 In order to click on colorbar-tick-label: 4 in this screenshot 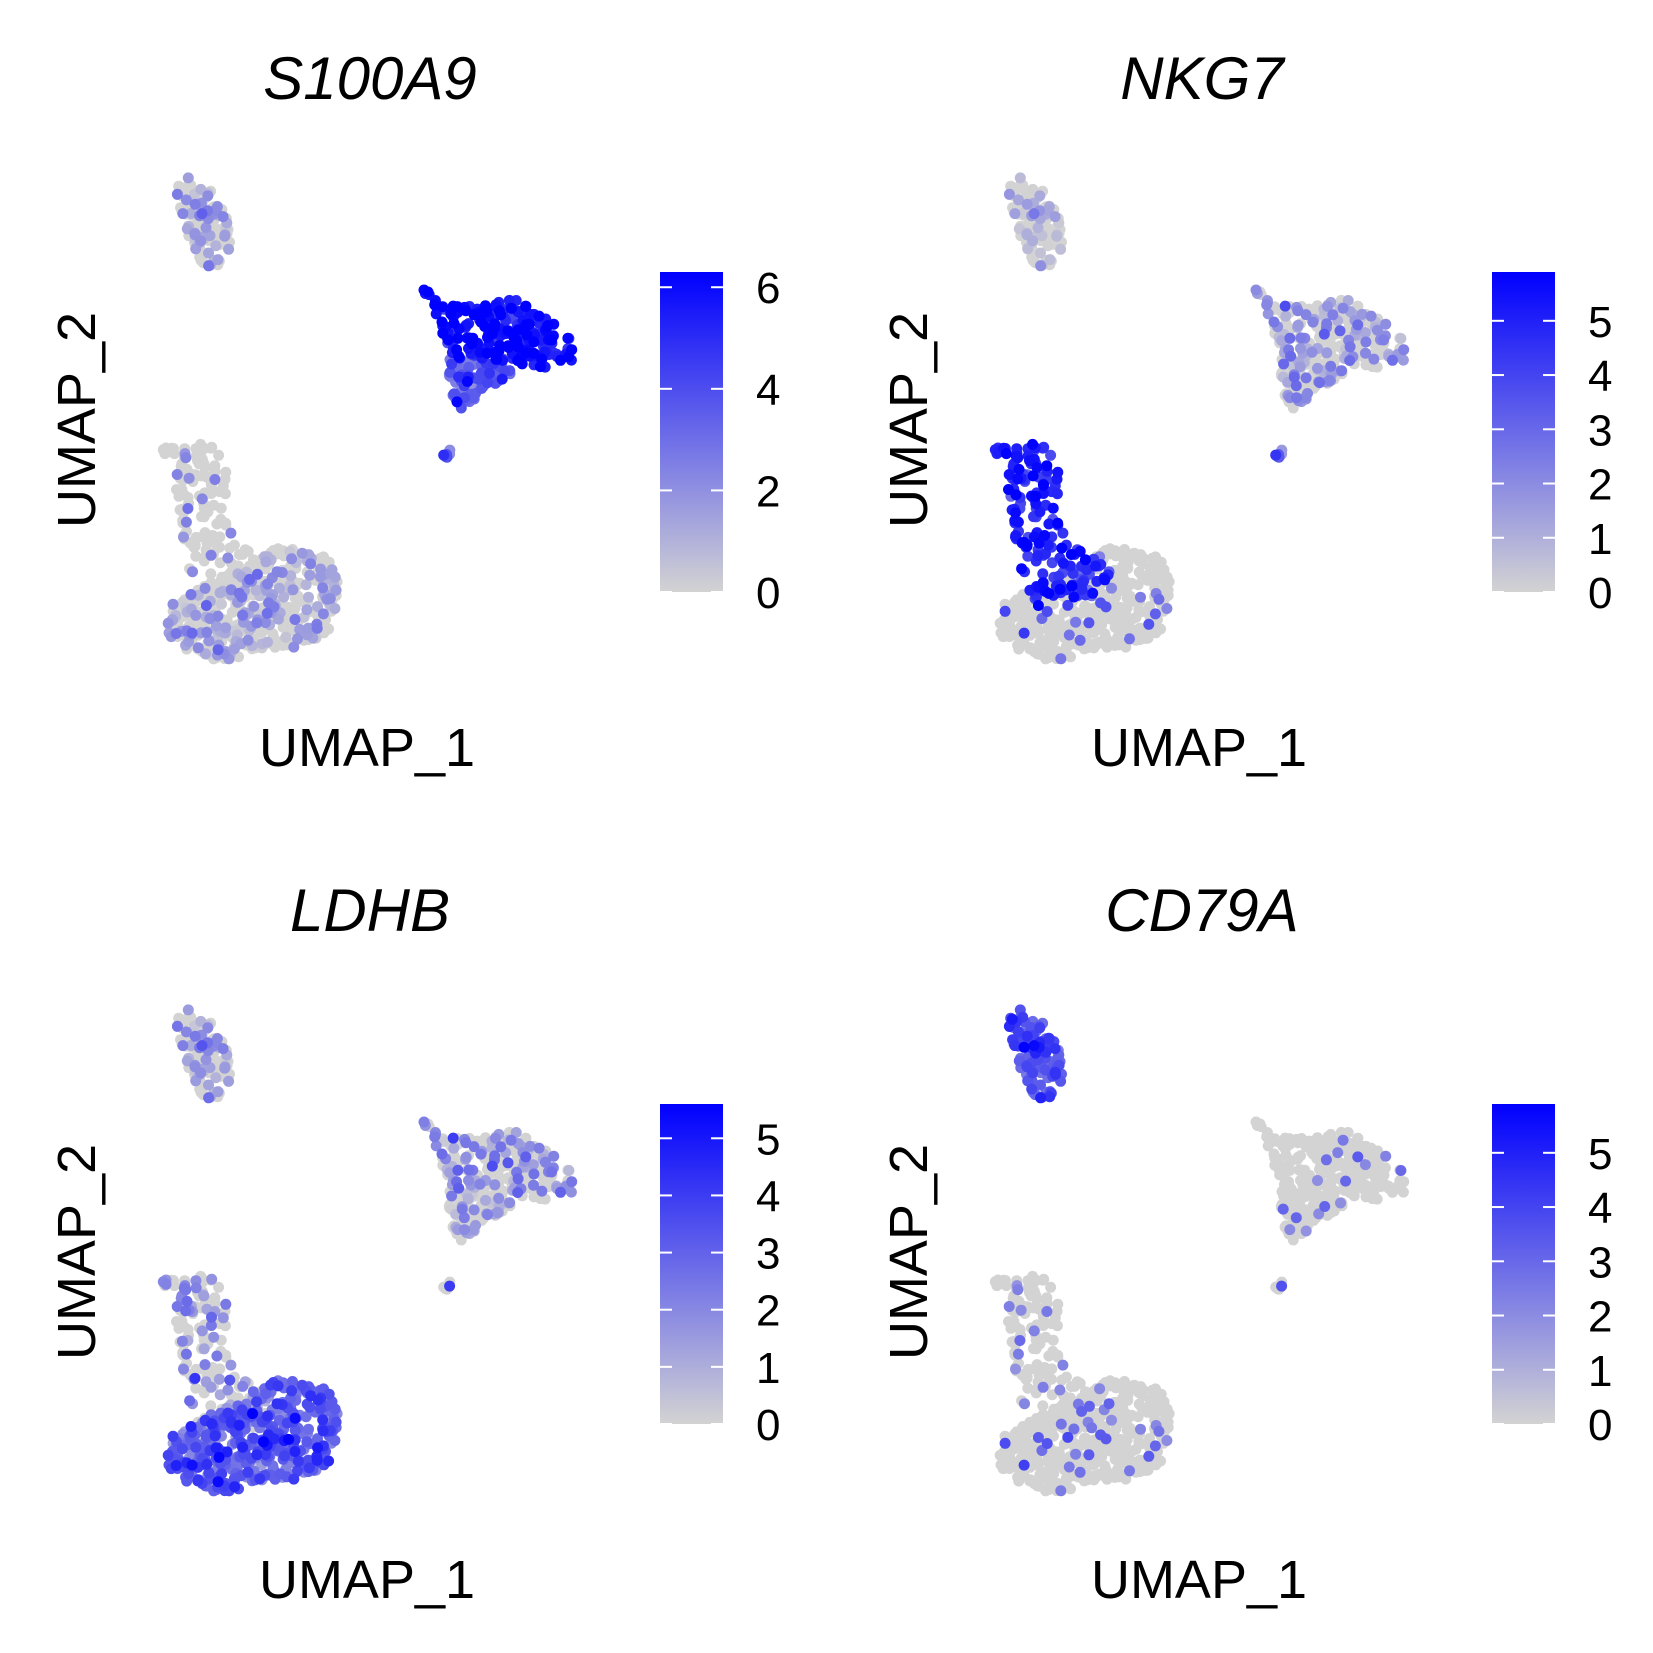, I will do `click(768, 1196)`.